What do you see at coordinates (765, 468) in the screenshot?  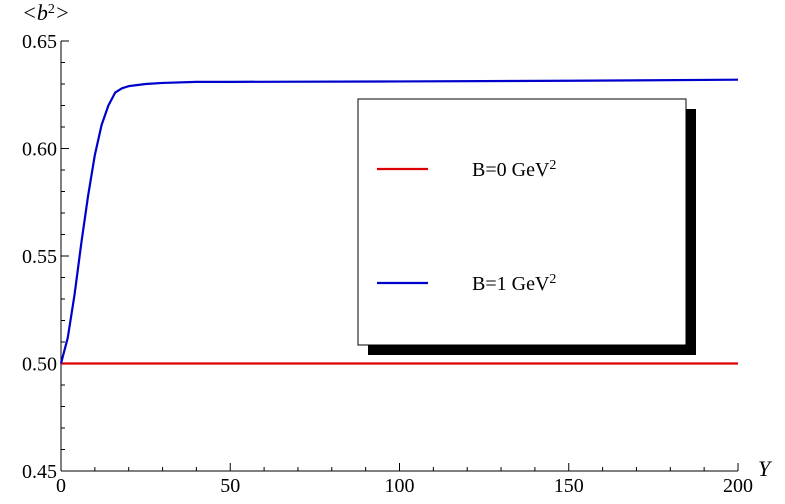 I see `x-axis-label: Y` at bounding box center [765, 468].